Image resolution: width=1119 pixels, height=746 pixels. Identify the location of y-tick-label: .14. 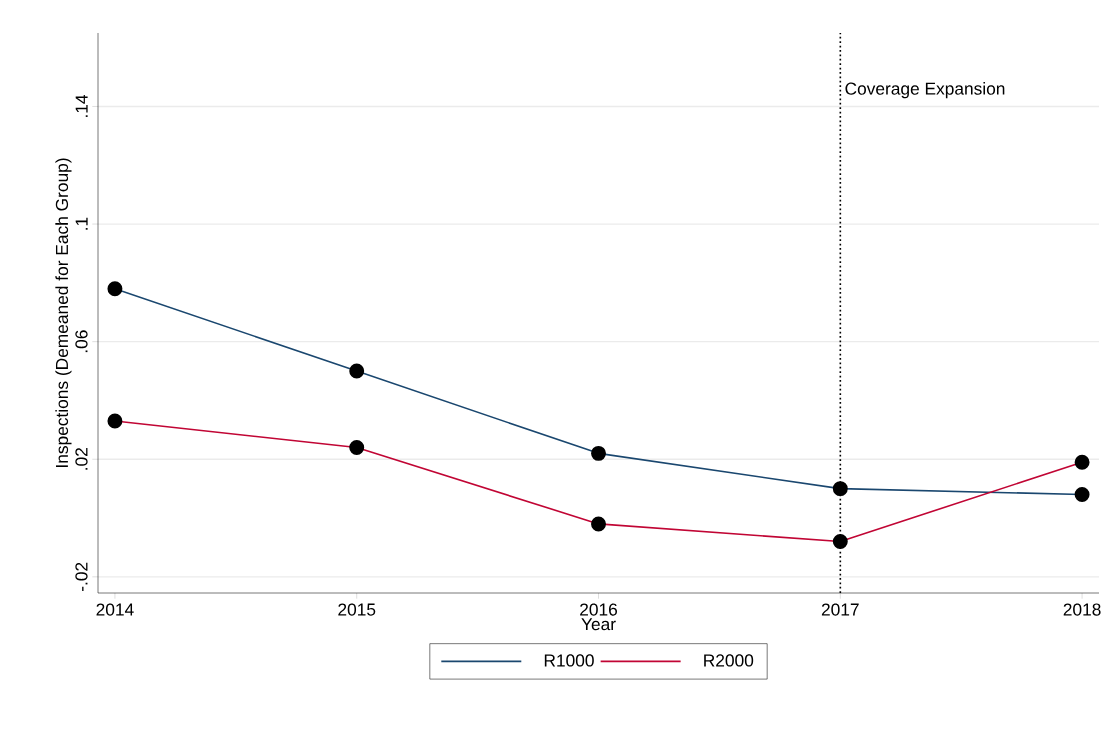
(81, 105).